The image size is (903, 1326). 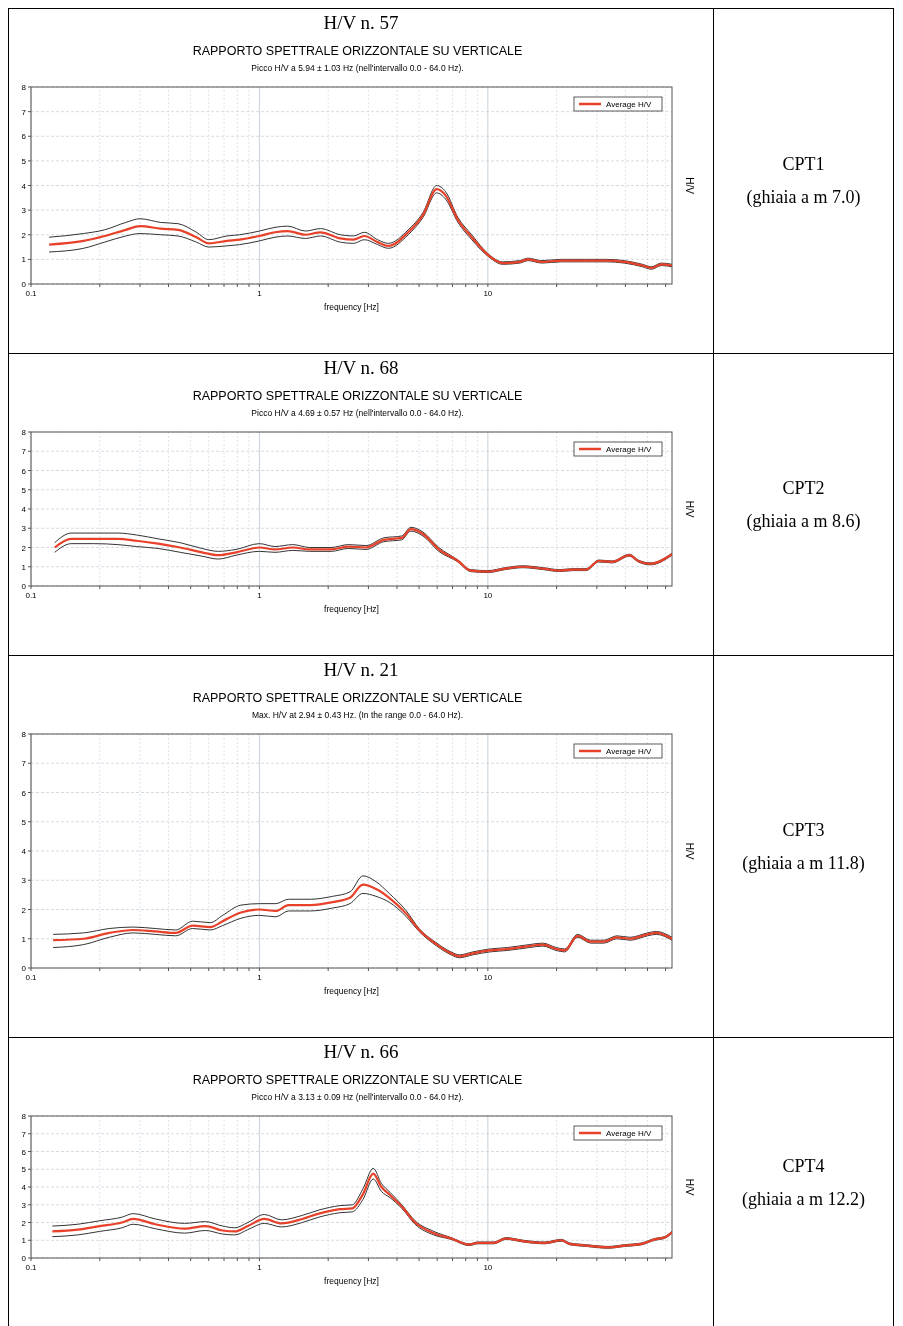 I want to click on text: H/V n. 57, so click(x=361, y=23).